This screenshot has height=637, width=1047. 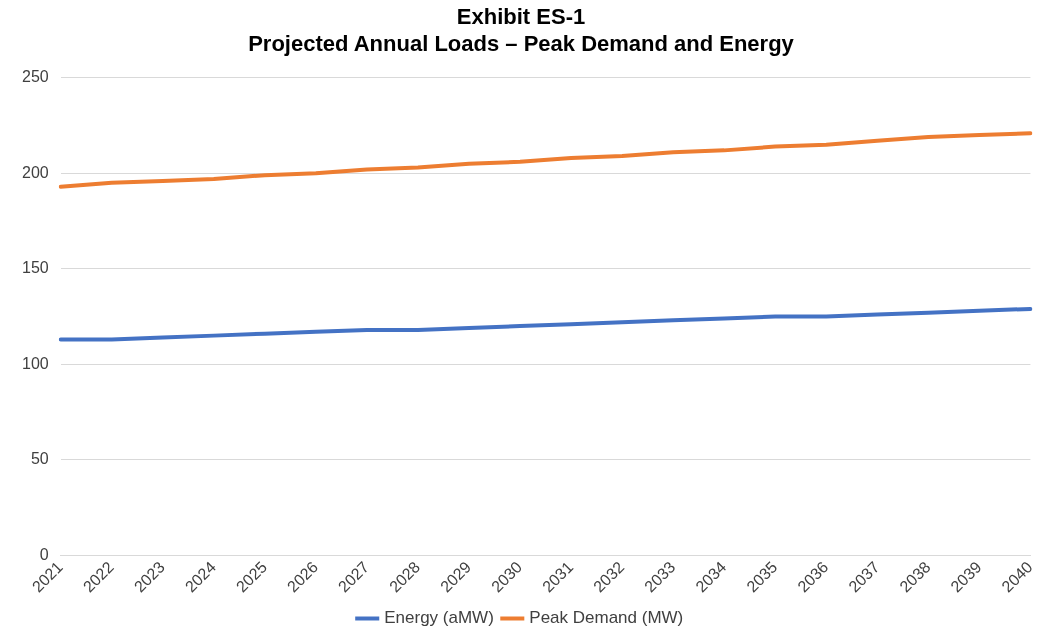 I want to click on legend-label: Peak Demand (MW), so click(x=606, y=618).